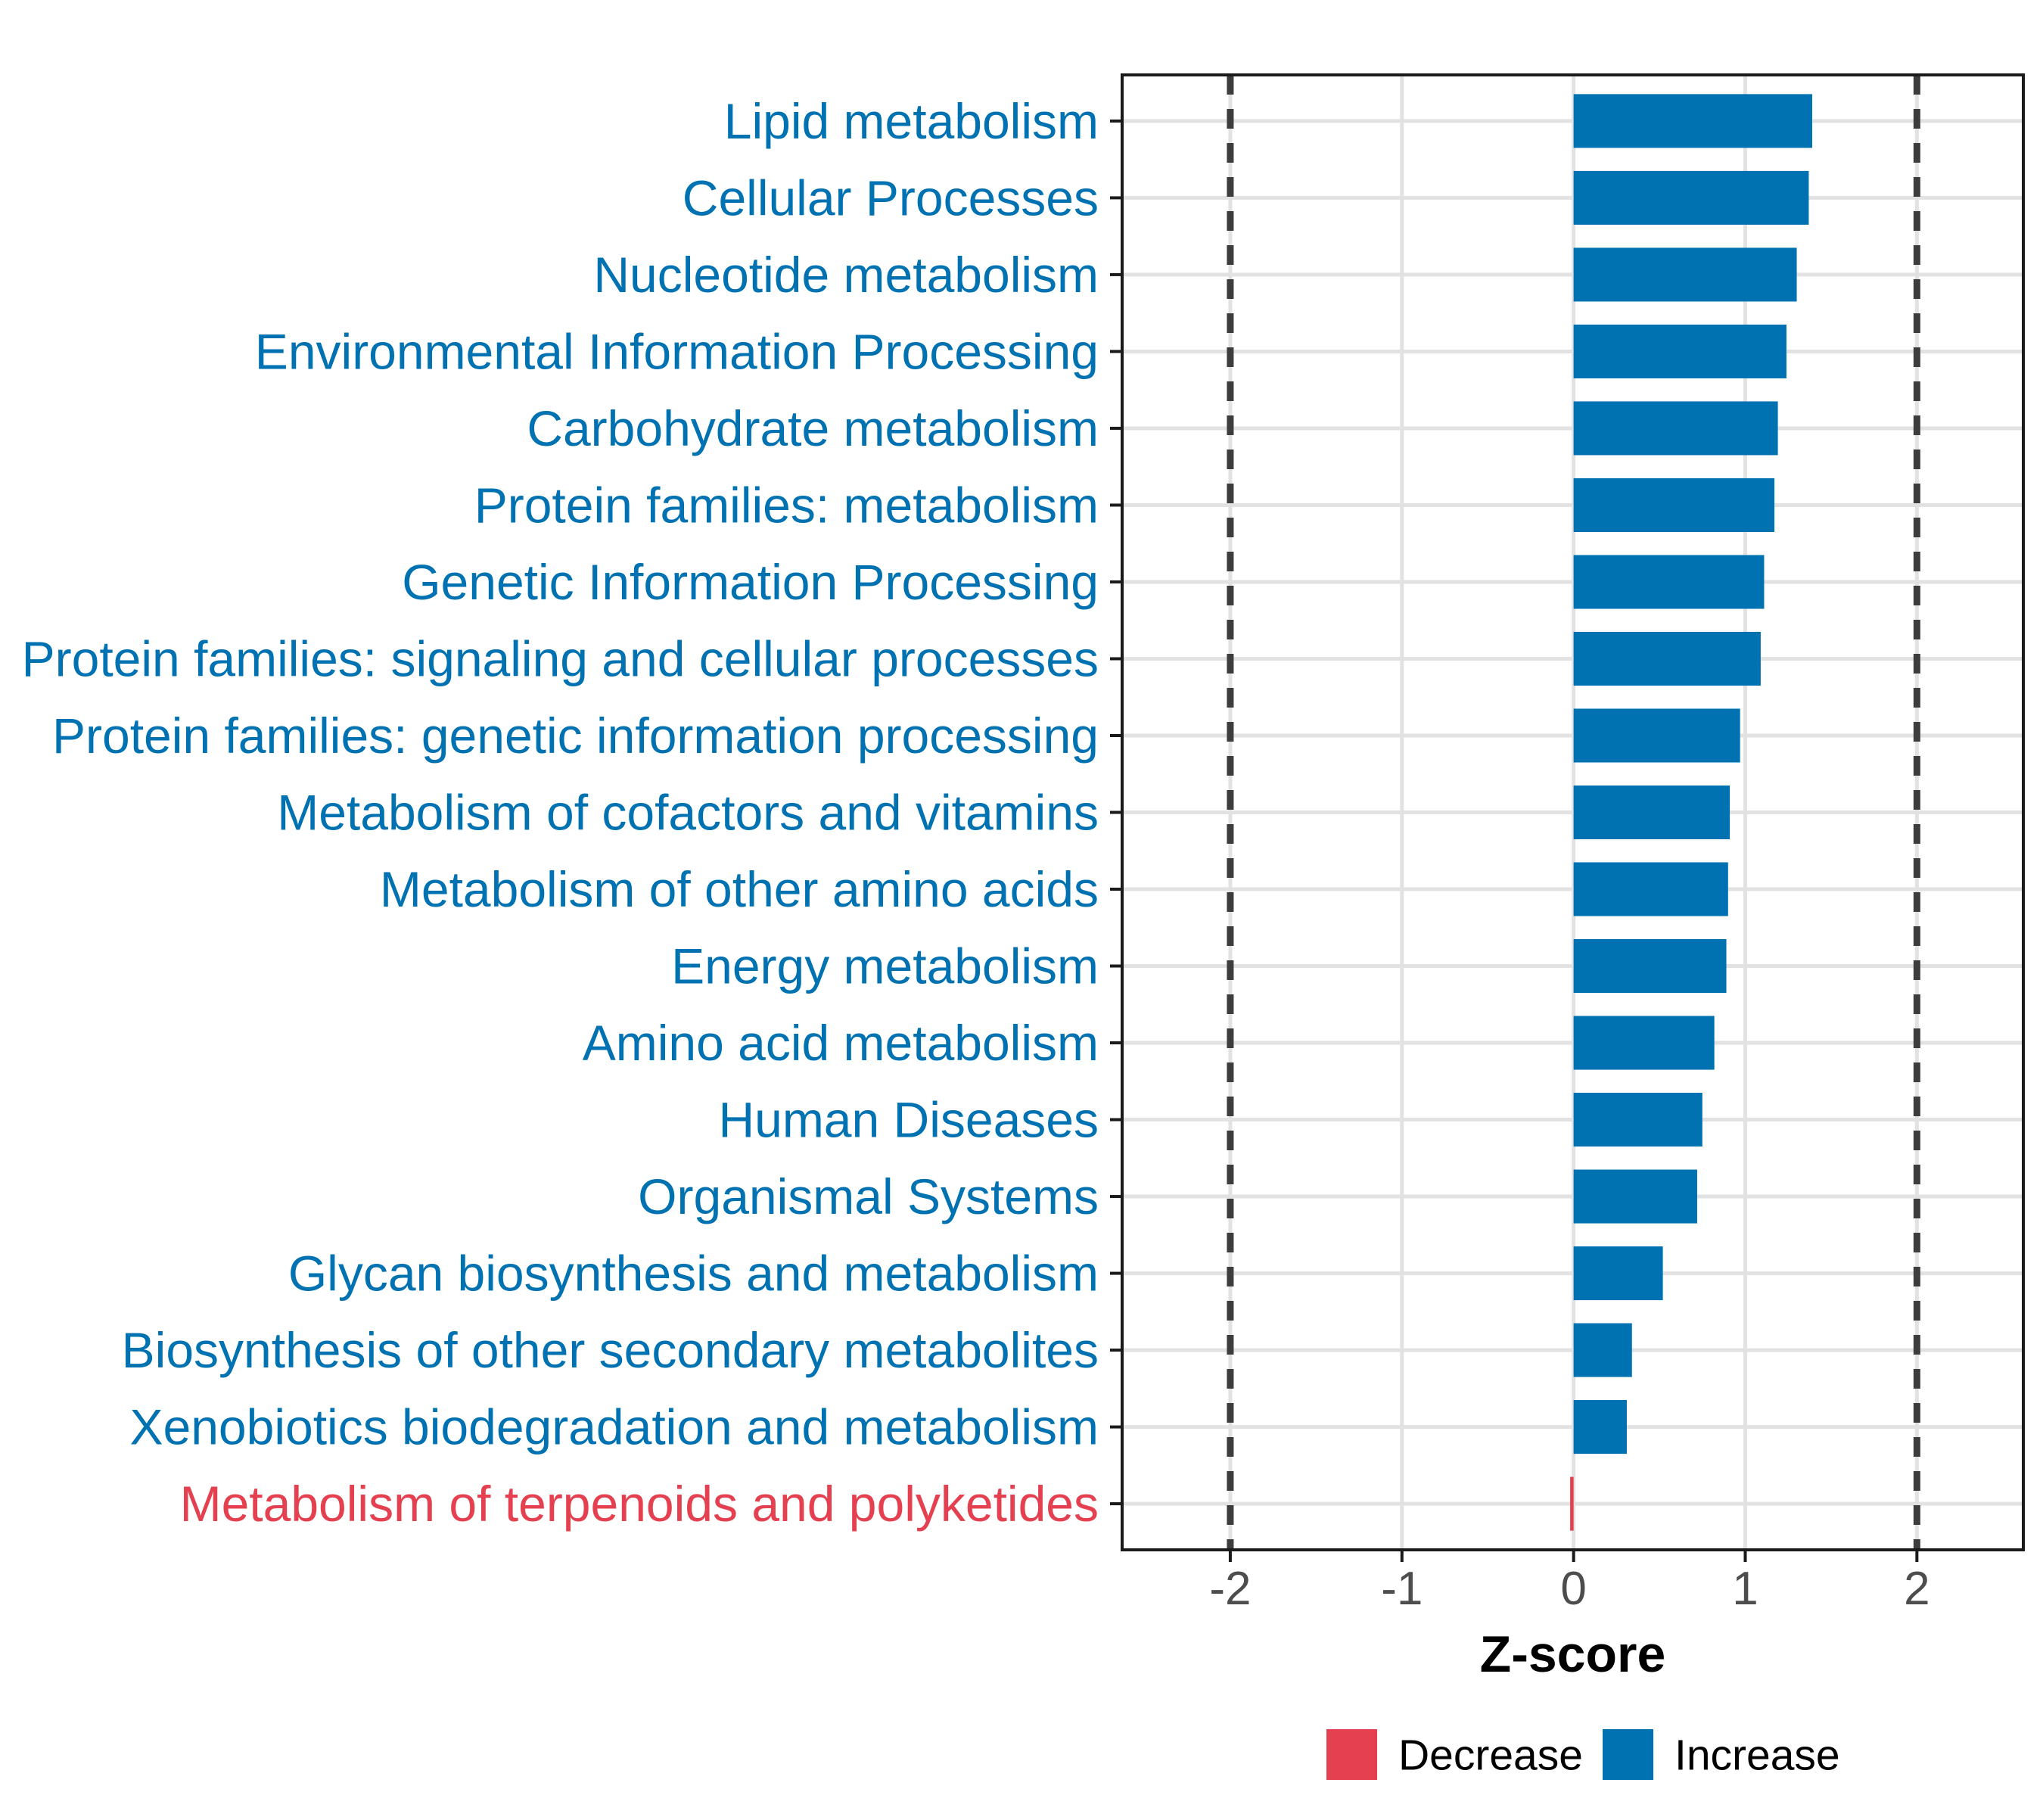  I want to click on y-axis-label: Protein families: metabolism, so click(786, 505).